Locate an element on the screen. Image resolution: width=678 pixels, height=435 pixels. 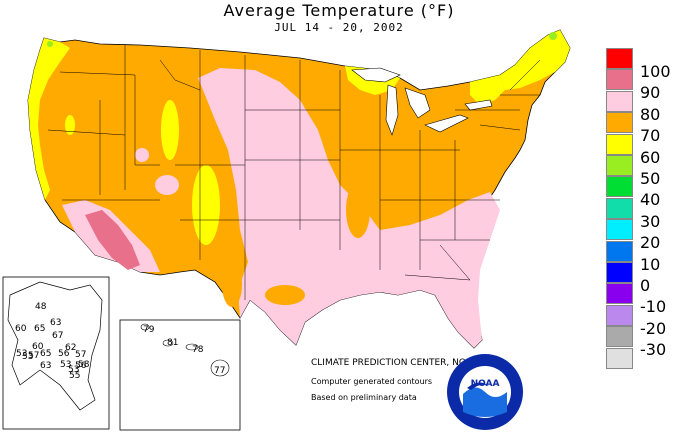
credit-line-1: Computer generated contours is located at coordinates (372, 381).